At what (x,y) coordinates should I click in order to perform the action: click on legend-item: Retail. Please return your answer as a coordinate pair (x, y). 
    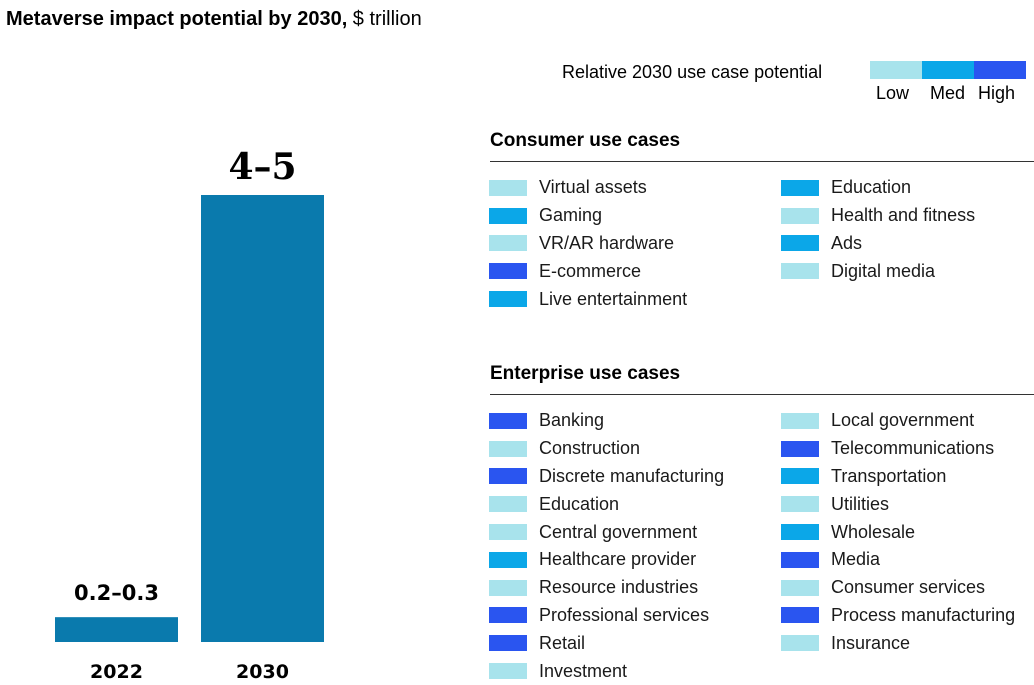
    Looking at the image, I should click on (635, 643).